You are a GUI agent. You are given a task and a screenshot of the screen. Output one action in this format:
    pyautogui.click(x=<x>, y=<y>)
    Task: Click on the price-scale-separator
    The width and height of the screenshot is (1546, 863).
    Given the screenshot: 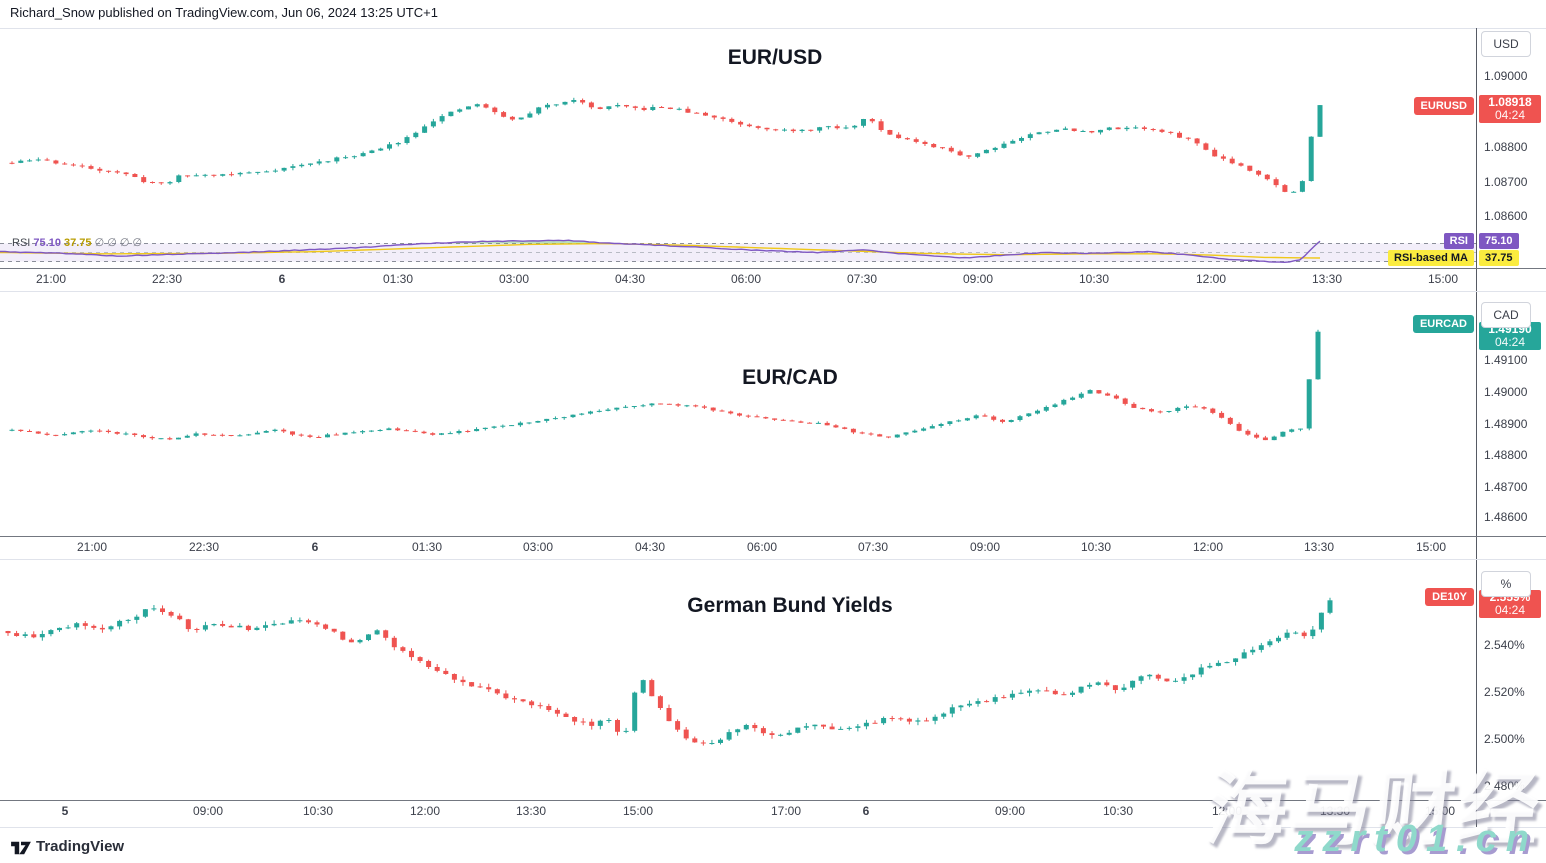 What is the action you would take?
    pyautogui.click(x=1476, y=427)
    